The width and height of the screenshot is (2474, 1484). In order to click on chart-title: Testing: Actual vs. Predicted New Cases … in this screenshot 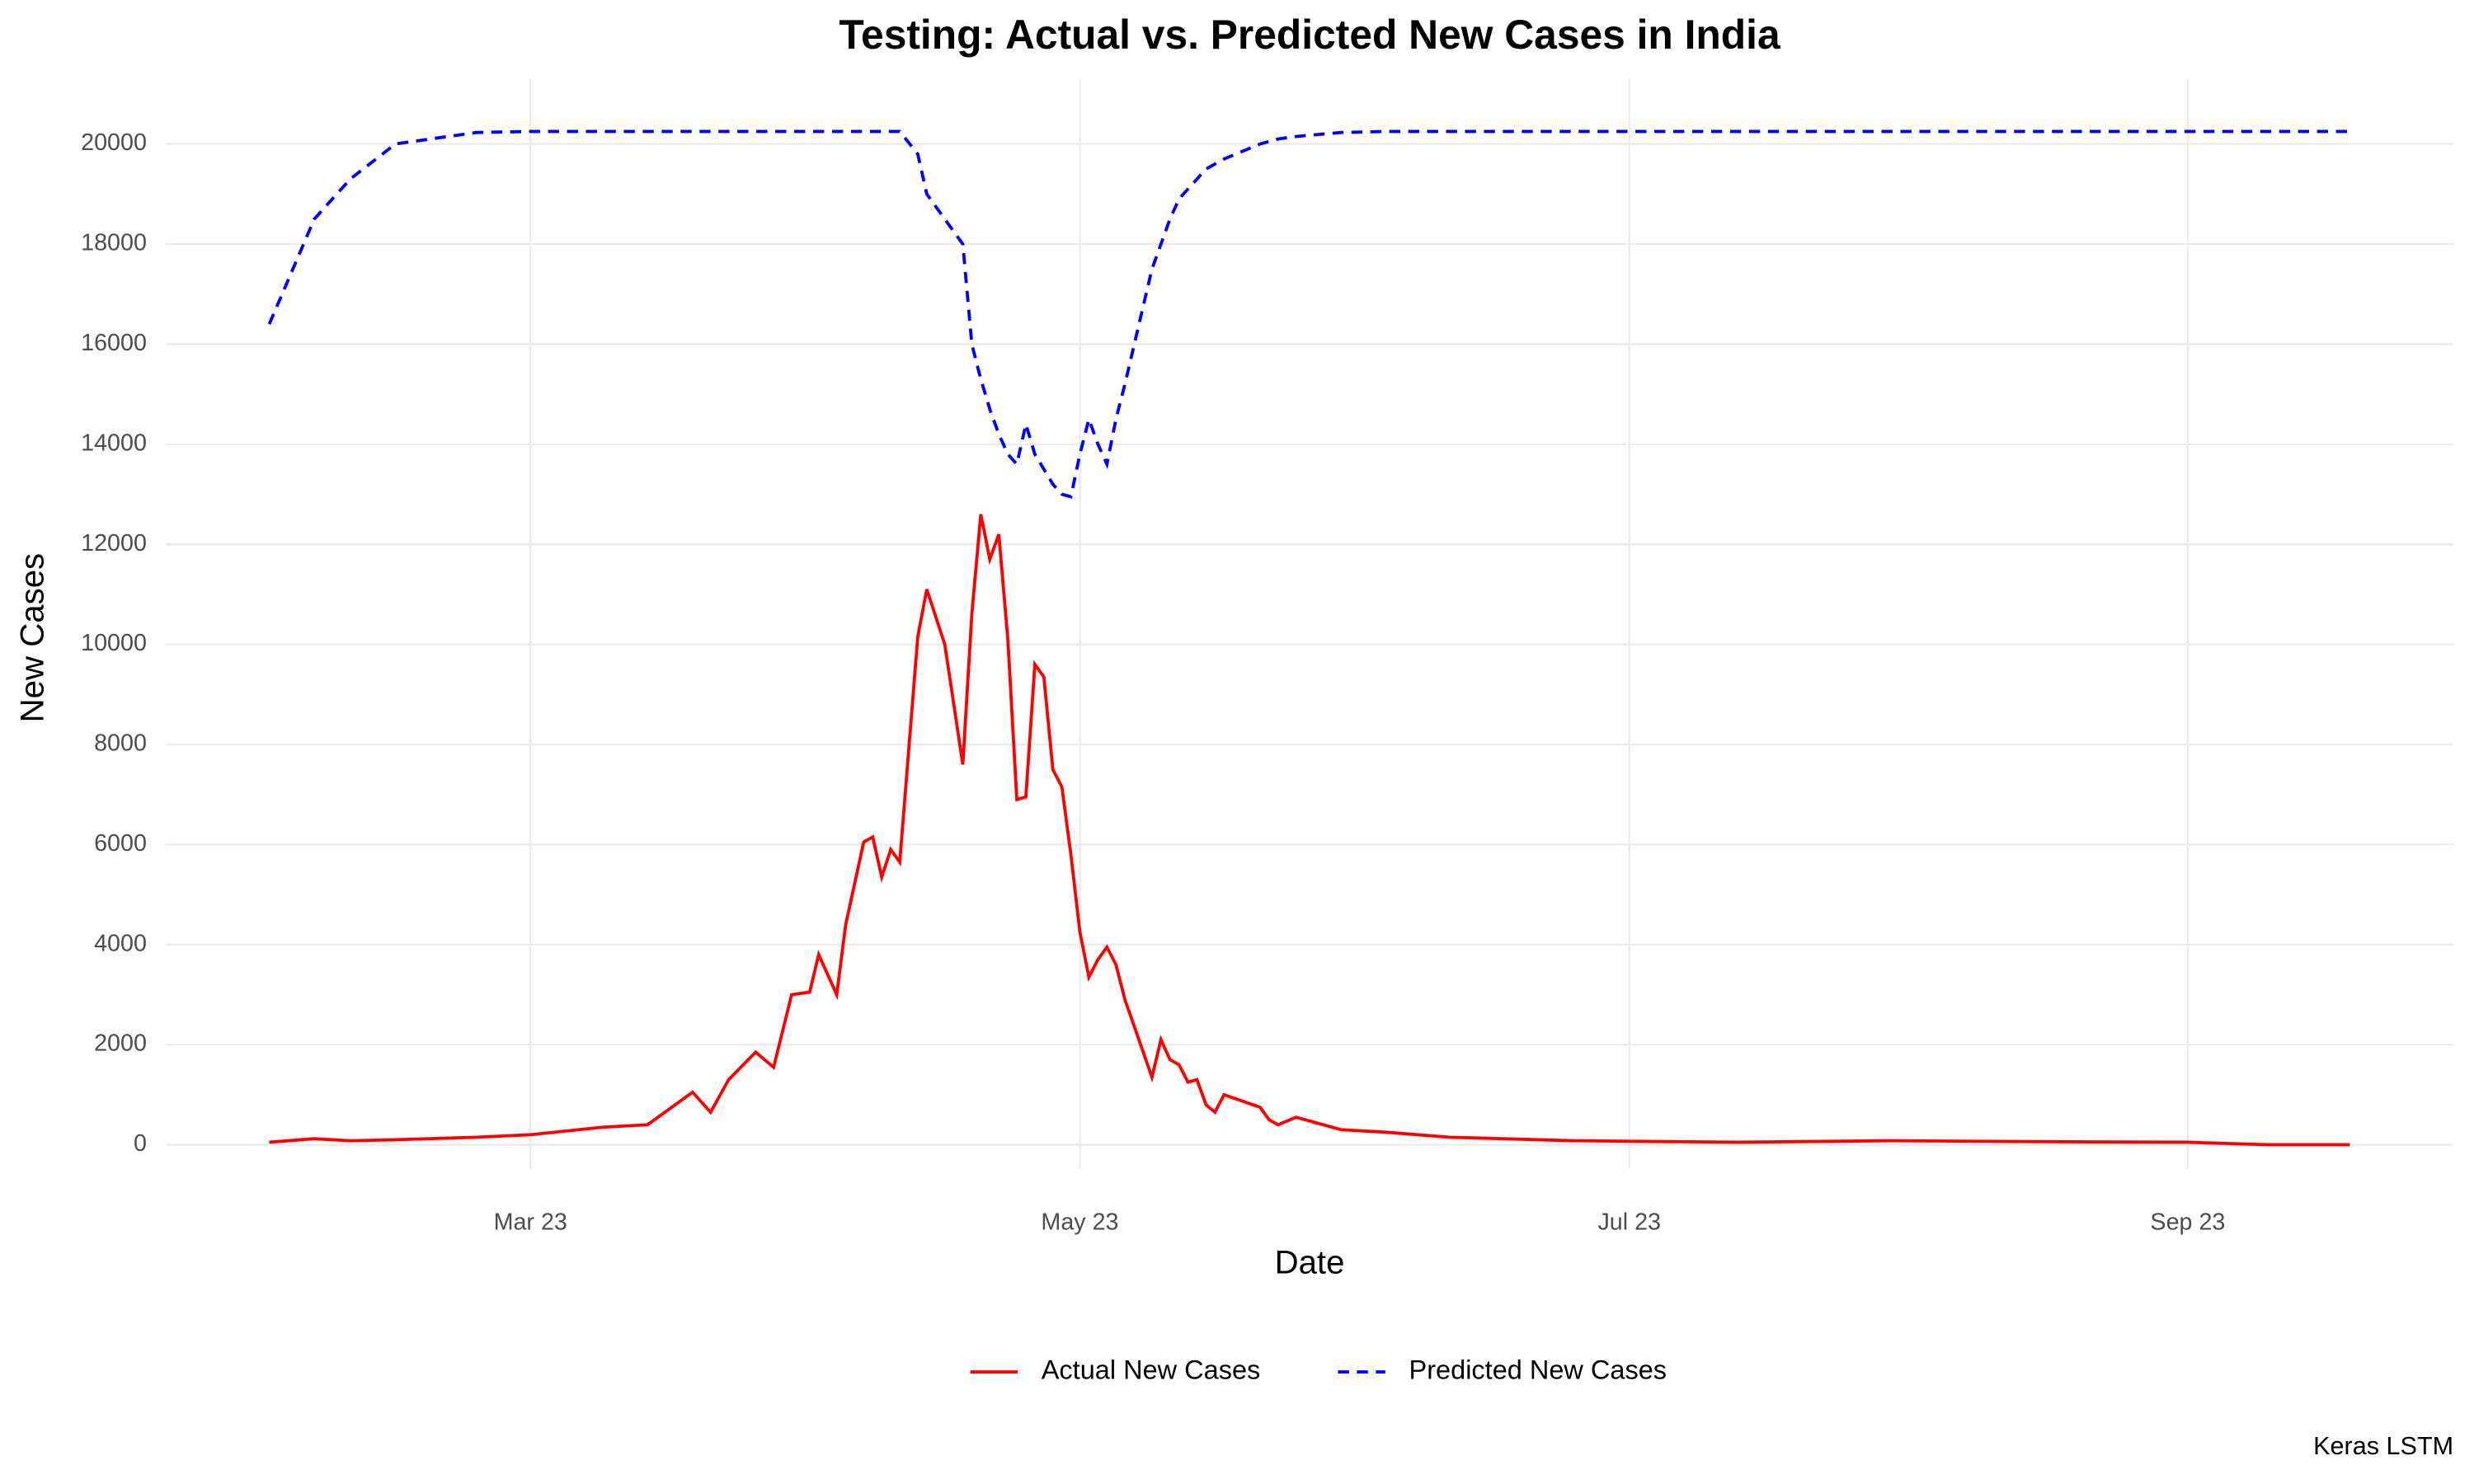, I will do `click(1309, 35)`.